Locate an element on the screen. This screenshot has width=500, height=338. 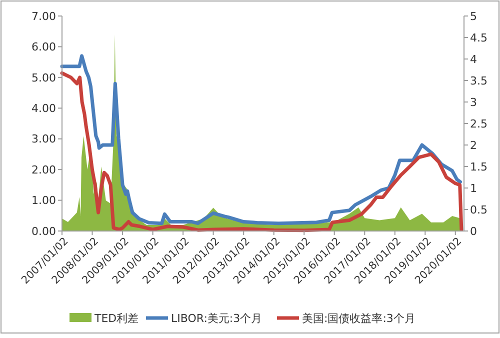
y-tick-label: 0.00 is located at coordinates (44, 231).